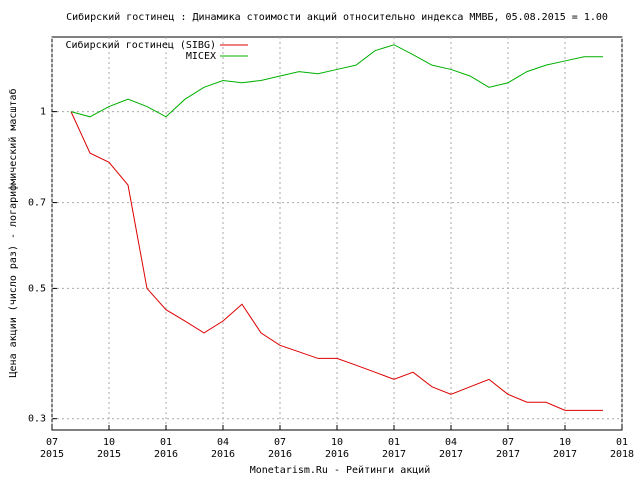  I want to click on x-tick-label: 01 2016, so click(166, 448).